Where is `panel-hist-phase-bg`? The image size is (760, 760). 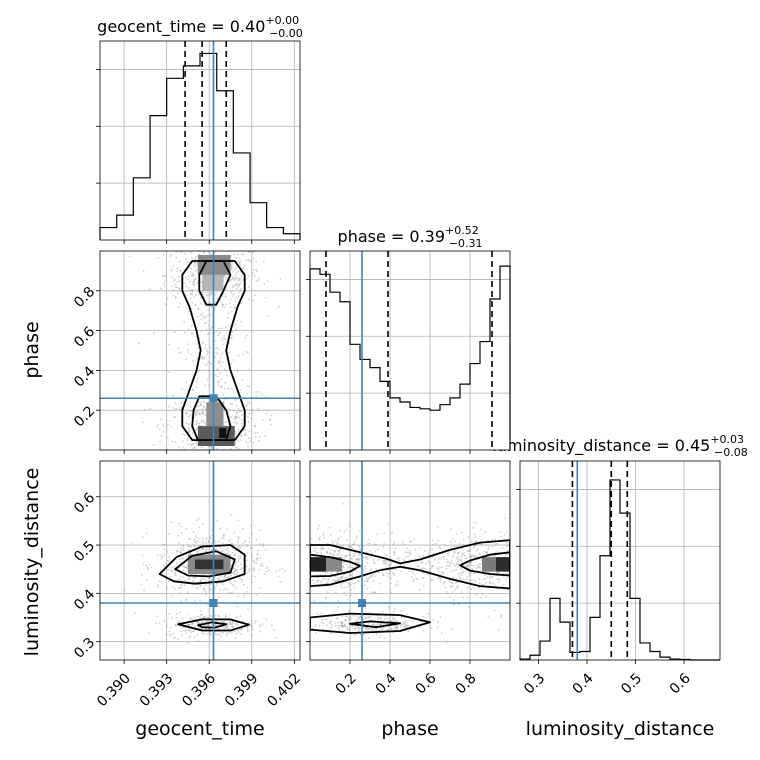
panel-hist-phase-bg is located at coordinates (410, 350).